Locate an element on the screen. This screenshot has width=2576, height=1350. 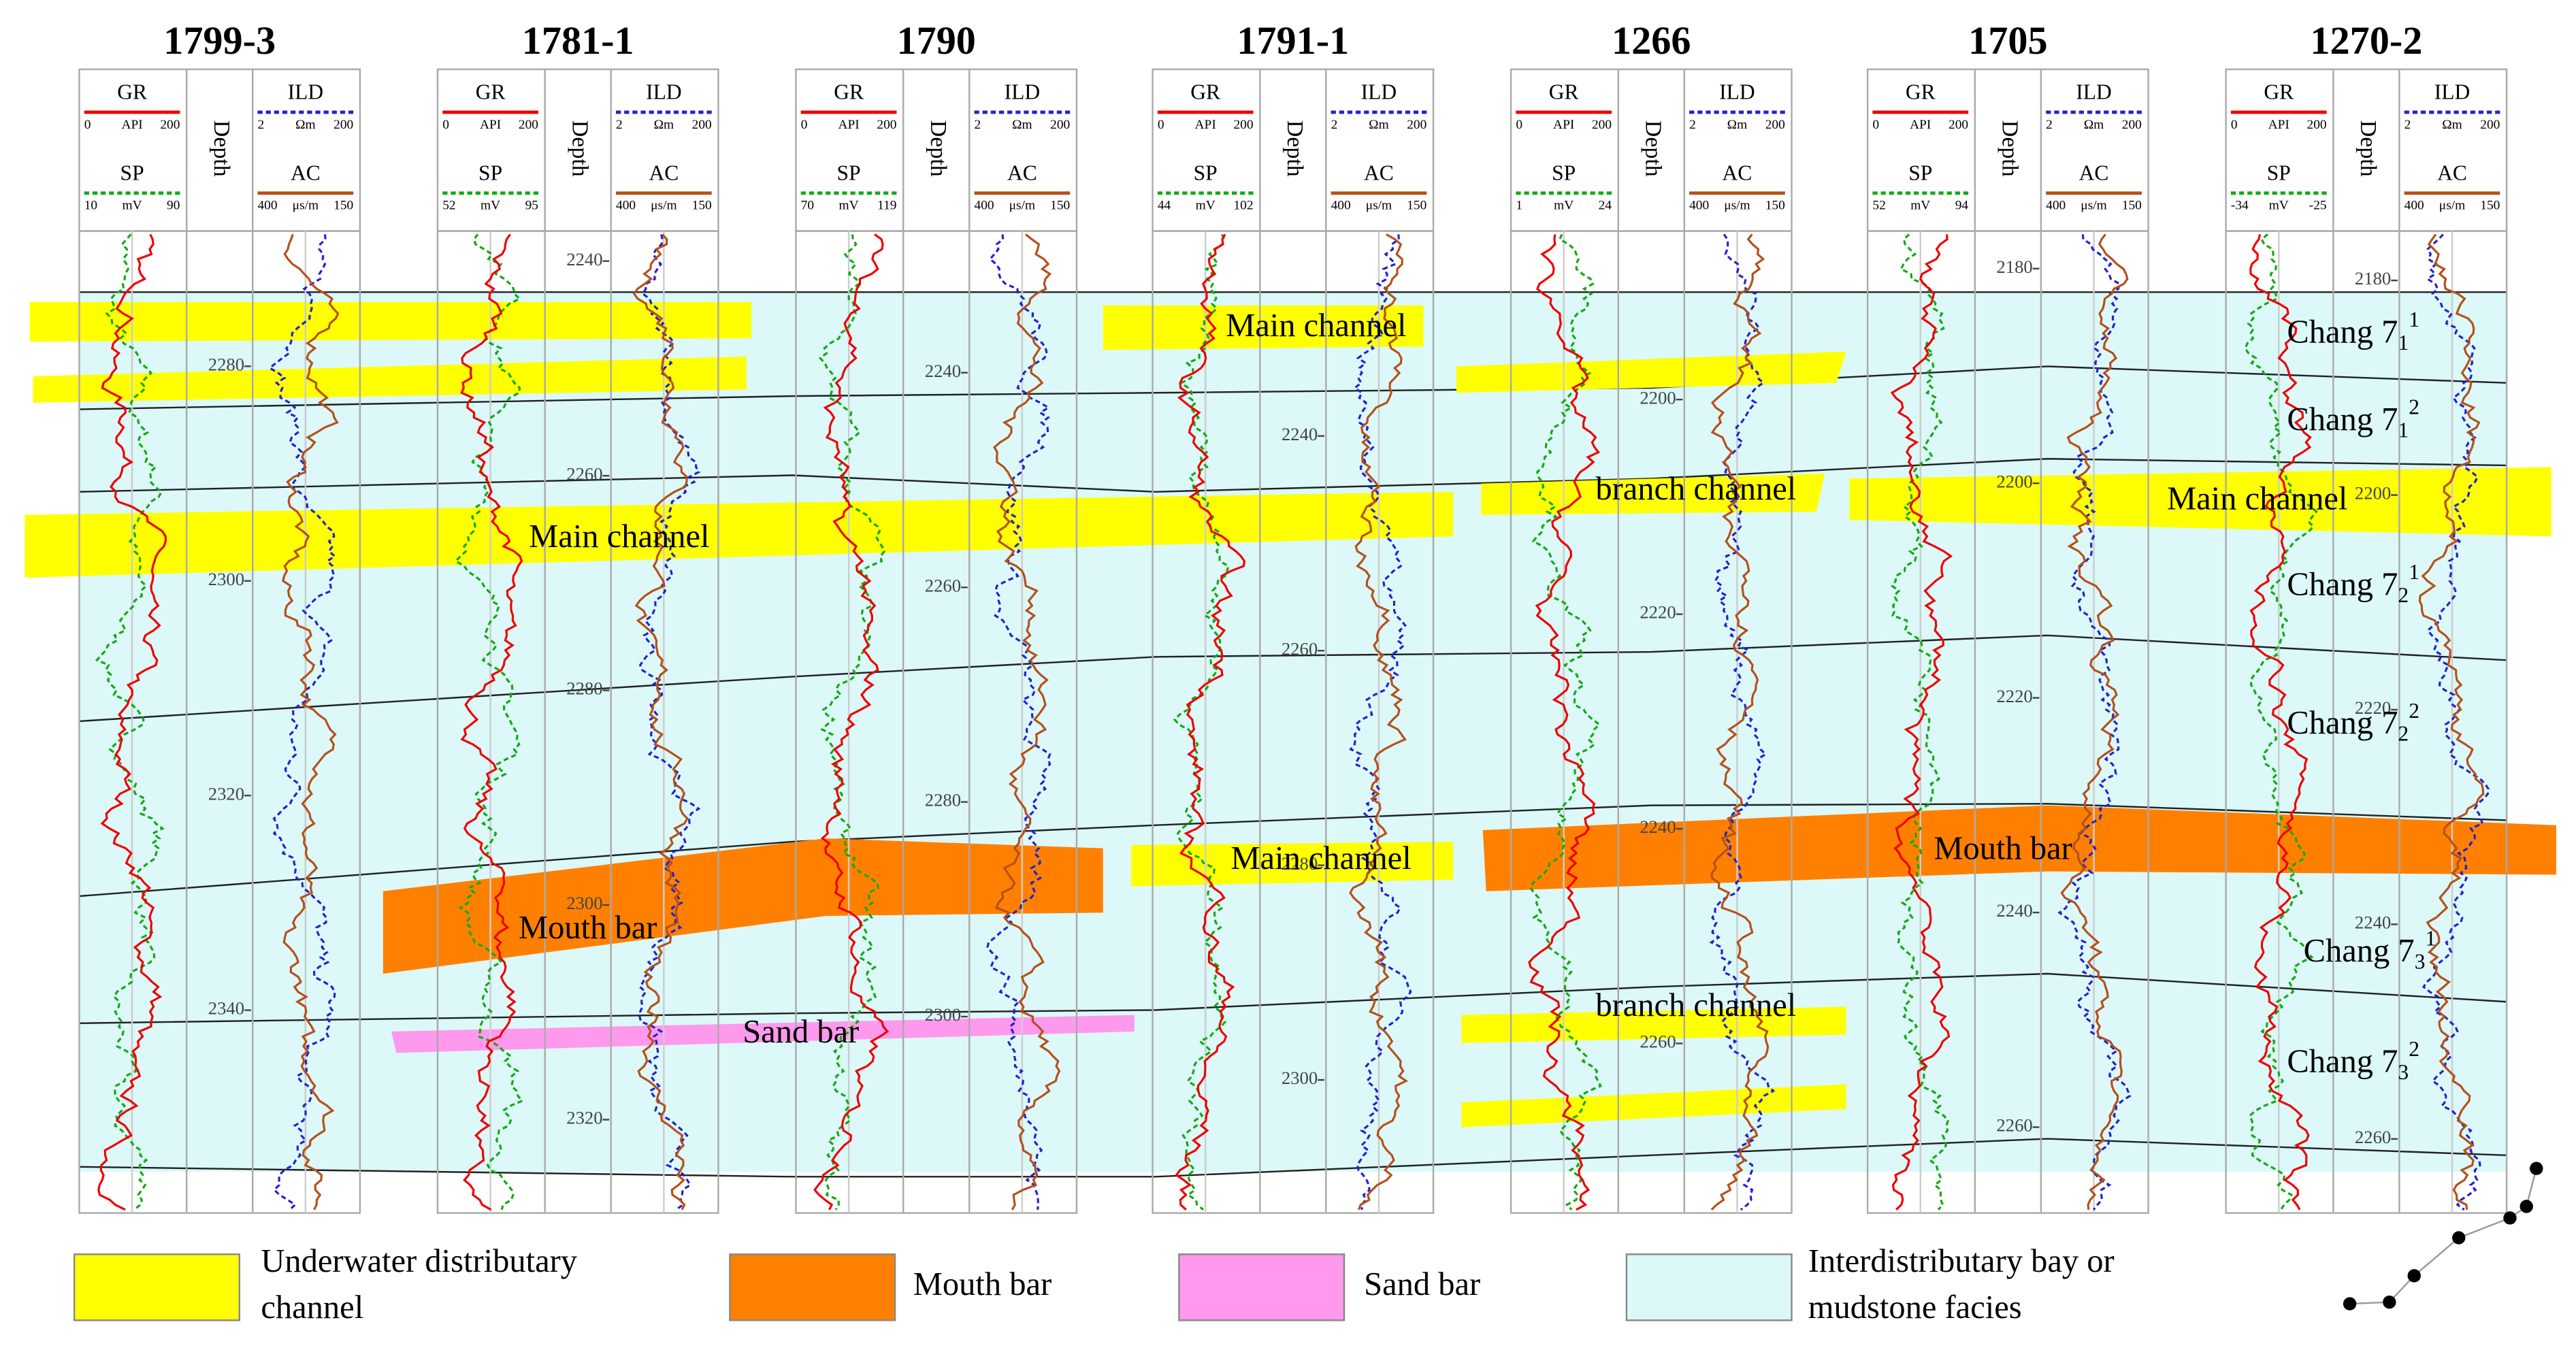
layer-sub: 2 is located at coordinates (2403, 595).